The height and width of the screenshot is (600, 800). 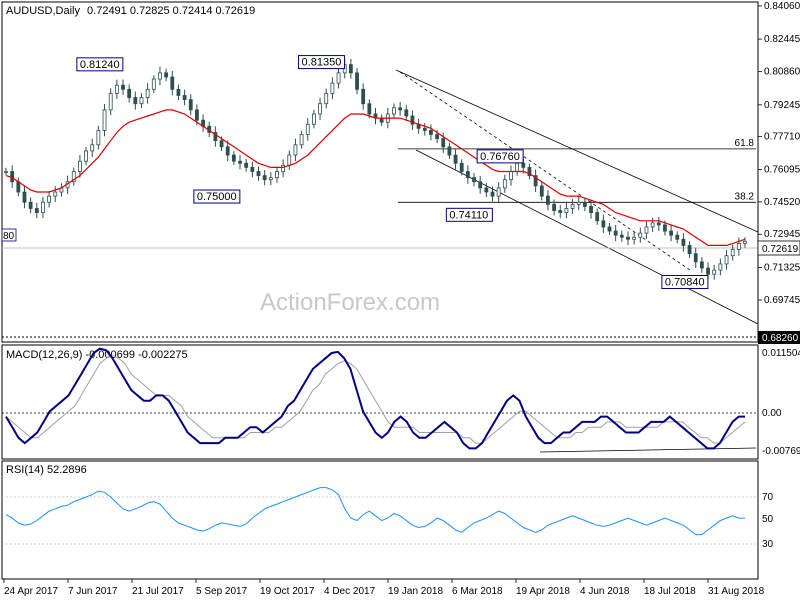 What do you see at coordinates (782, 234) in the screenshot?
I see `price-tick-label: 0.72945` at bounding box center [782, 234].